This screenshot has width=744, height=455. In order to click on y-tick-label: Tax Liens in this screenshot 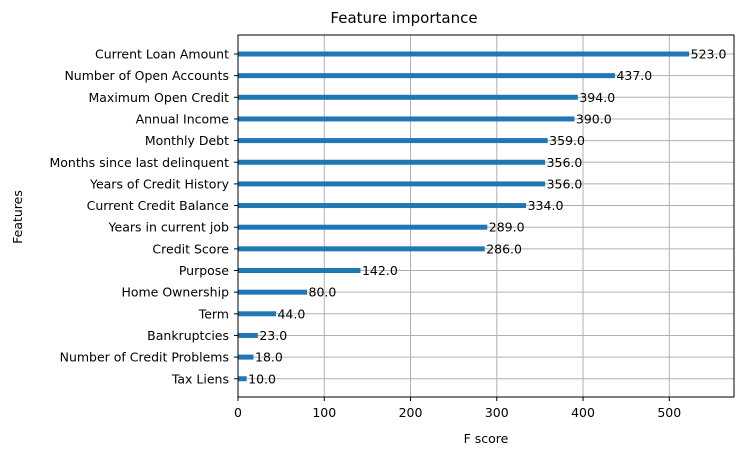, I will do `click(200, 378)`.